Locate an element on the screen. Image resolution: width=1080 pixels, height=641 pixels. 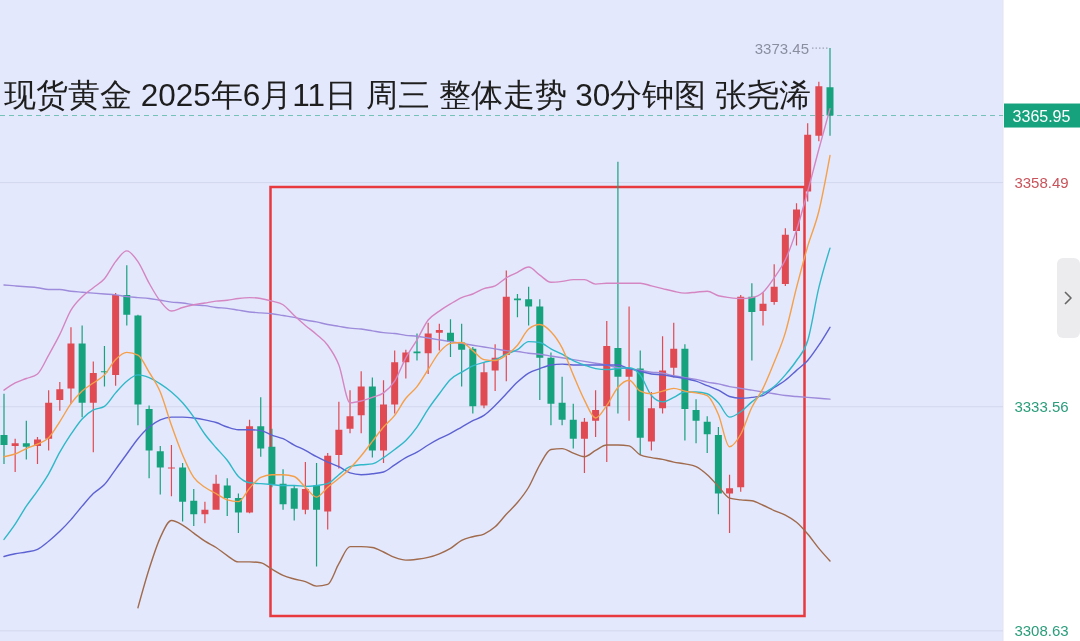
y-tick-label: 3358.49 is located at coordinates (1041, 183).